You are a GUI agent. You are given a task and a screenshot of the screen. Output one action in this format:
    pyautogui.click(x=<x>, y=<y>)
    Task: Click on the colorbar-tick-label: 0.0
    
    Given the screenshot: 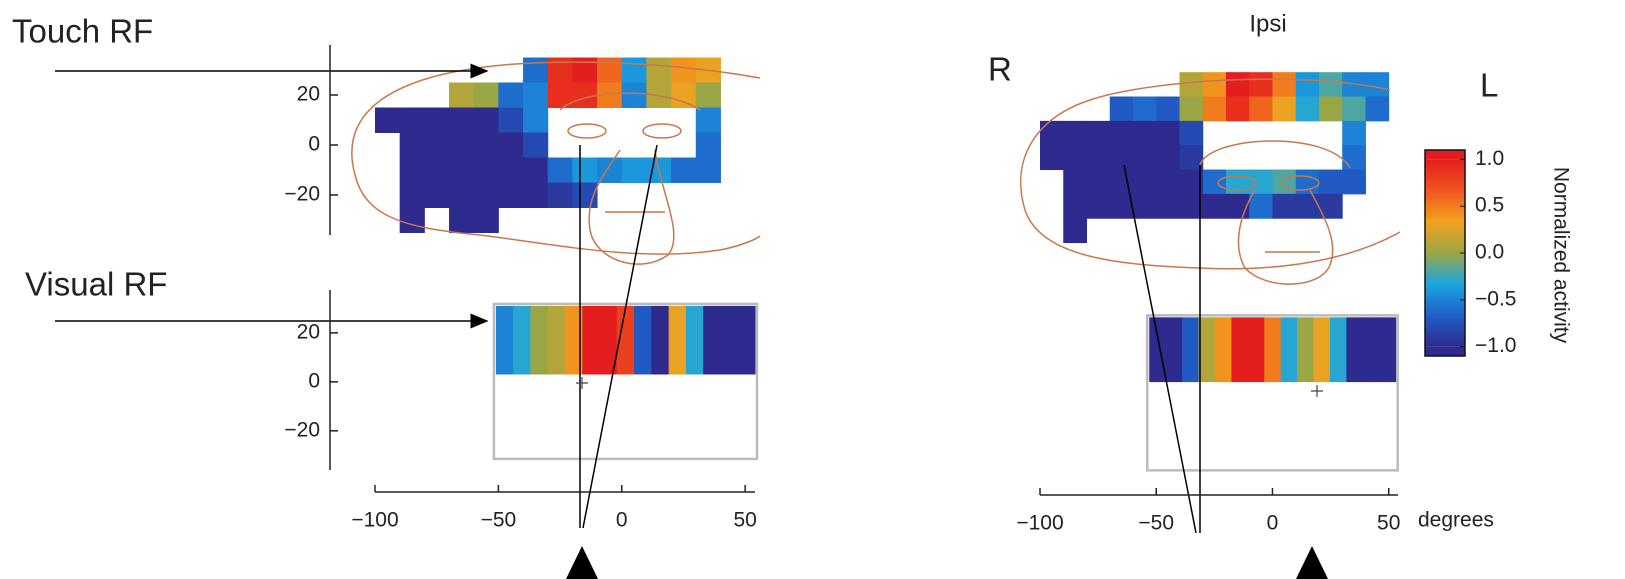 What is the action you would take?
    pyautogui.click(x=1489, y=252)
    